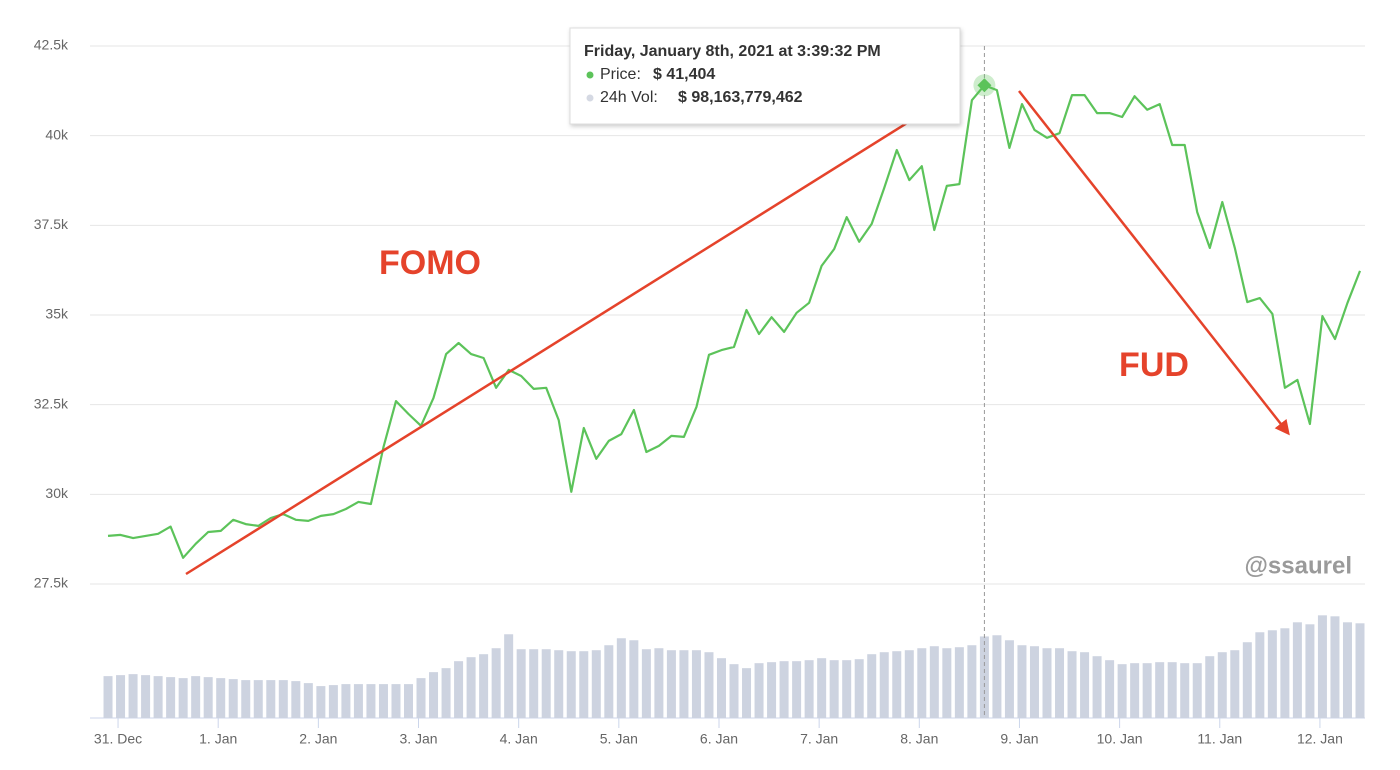 This screenshot has height=770, width=1400. I want to click on y-tick-label: 40k, so click(57, 134).